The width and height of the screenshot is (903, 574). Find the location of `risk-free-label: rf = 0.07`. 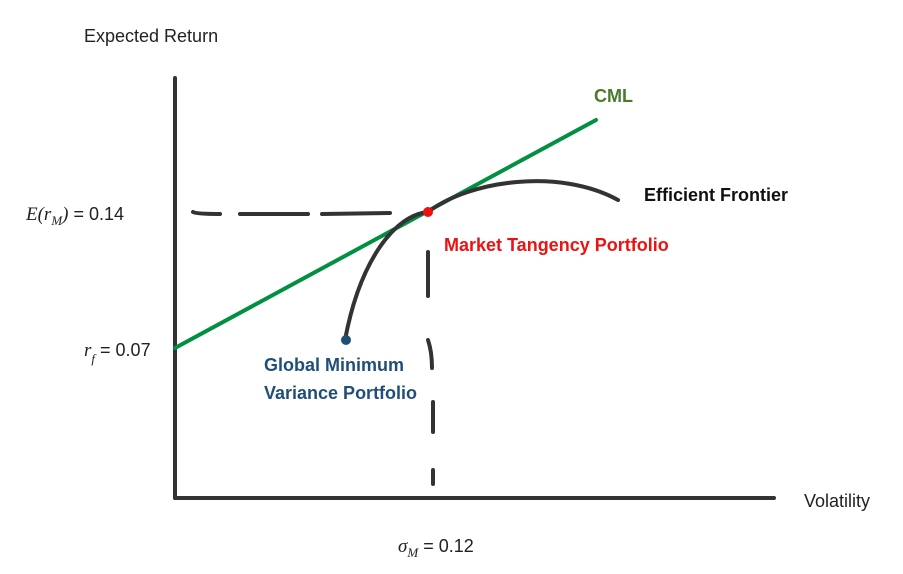

risk-free-label: rf = 0.07 is located at coordinates (117, 353).